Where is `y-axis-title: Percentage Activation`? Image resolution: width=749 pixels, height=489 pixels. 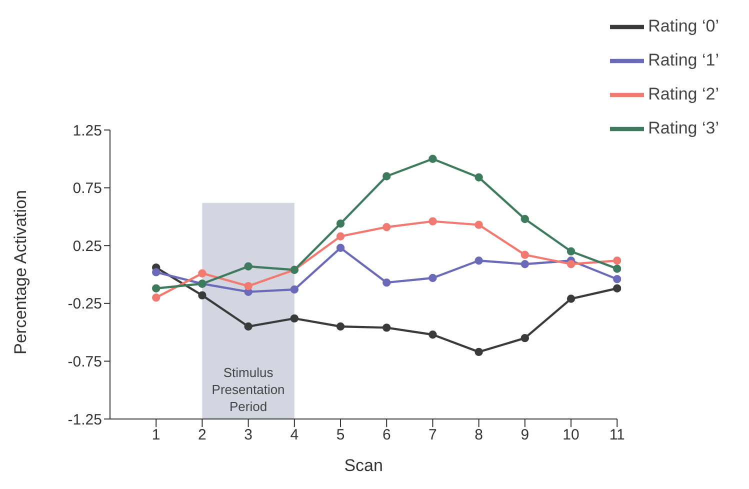 y-axis-title: Percentage Activation is located at coordinates (20, 272).